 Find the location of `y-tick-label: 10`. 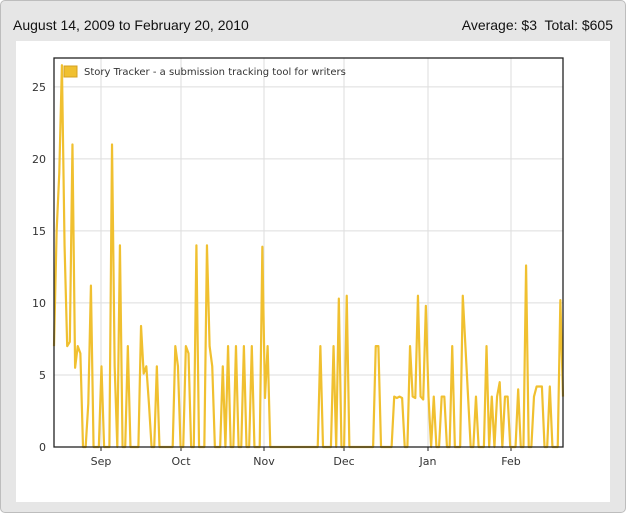

y-tick-label: 10 is located at coordinates (39, 303).